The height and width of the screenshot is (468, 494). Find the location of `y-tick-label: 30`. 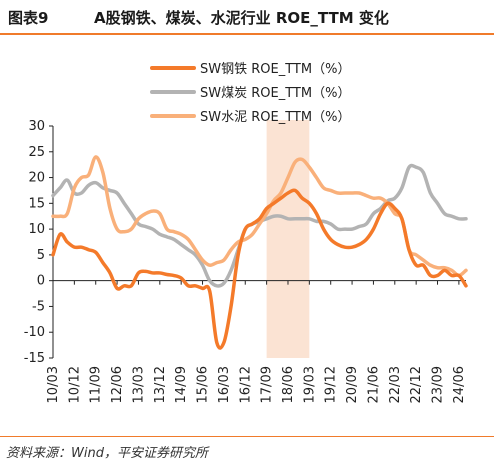

y-tick-label: 30 is located at coordinates (36, 126).